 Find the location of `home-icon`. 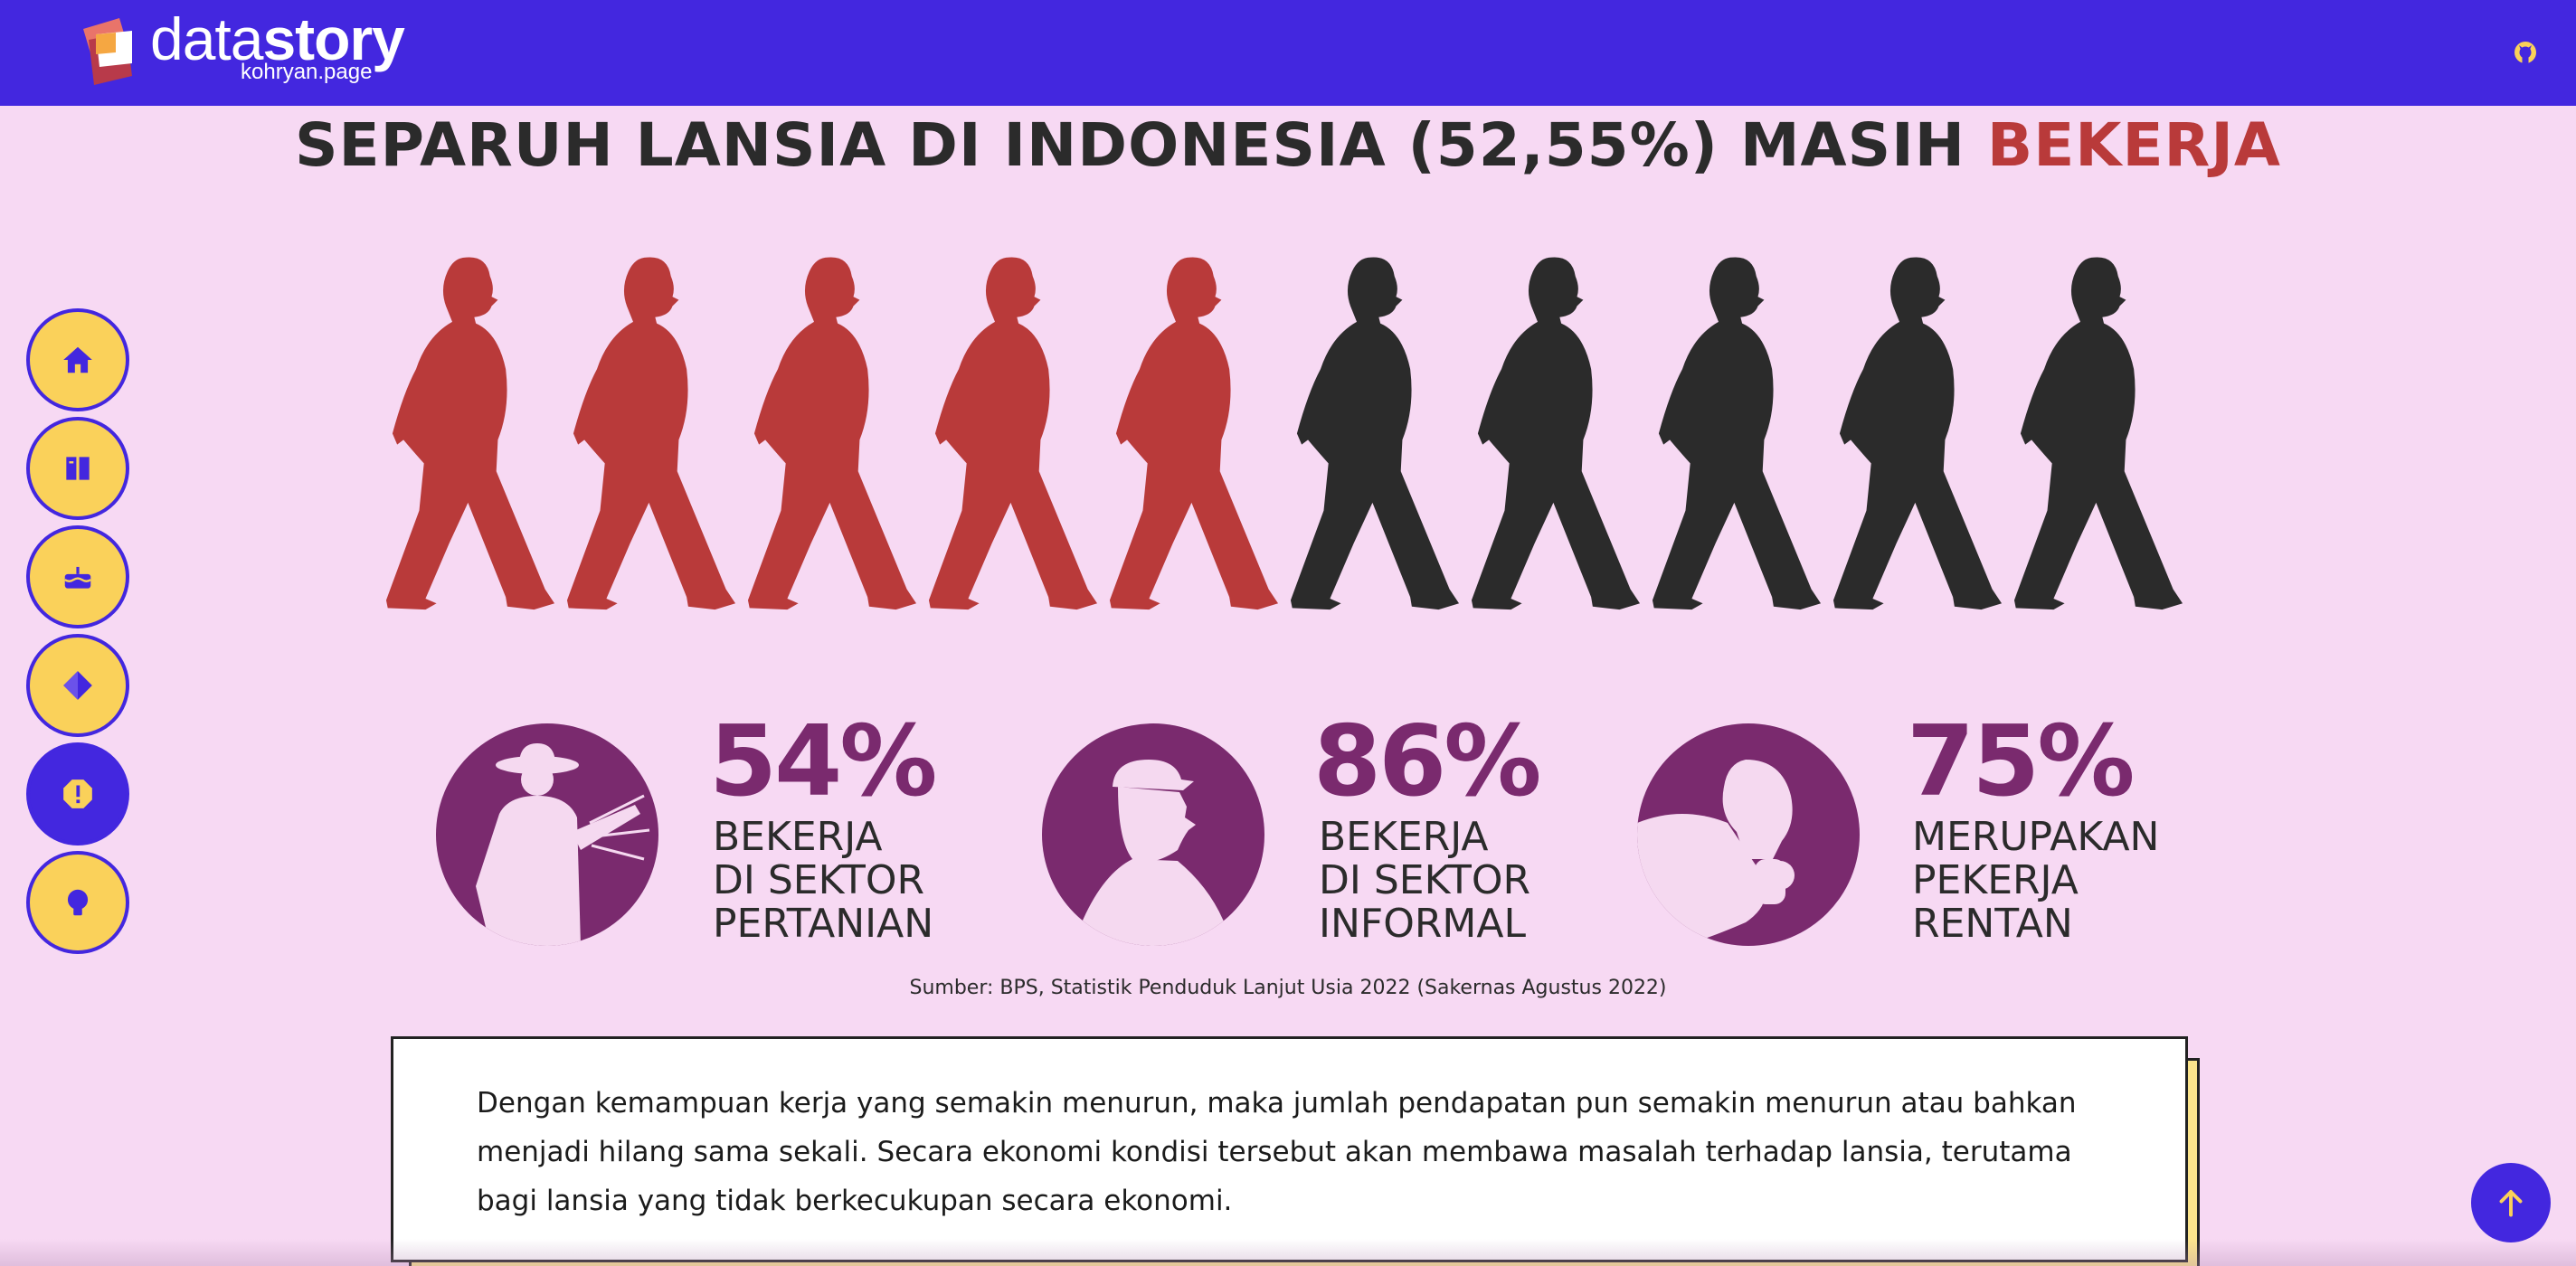

home-icon is located at coordinates (78, 359).